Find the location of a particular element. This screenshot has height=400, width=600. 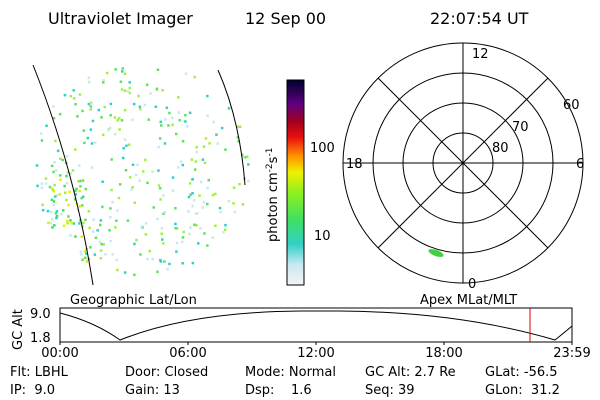

altitude-tick: 1.8 is located at coordinates (40, 338).